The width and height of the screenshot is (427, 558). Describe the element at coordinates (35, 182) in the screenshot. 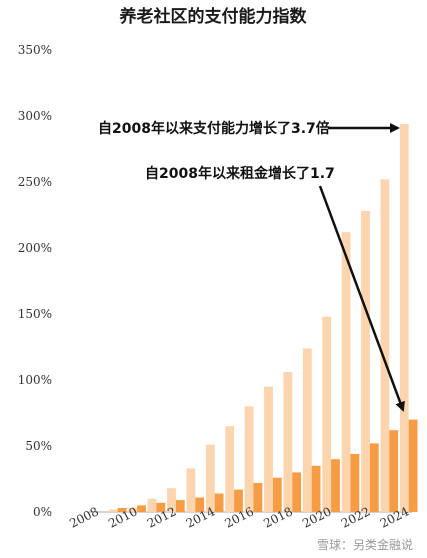

I see `y-tick-label: 250%` at that location.